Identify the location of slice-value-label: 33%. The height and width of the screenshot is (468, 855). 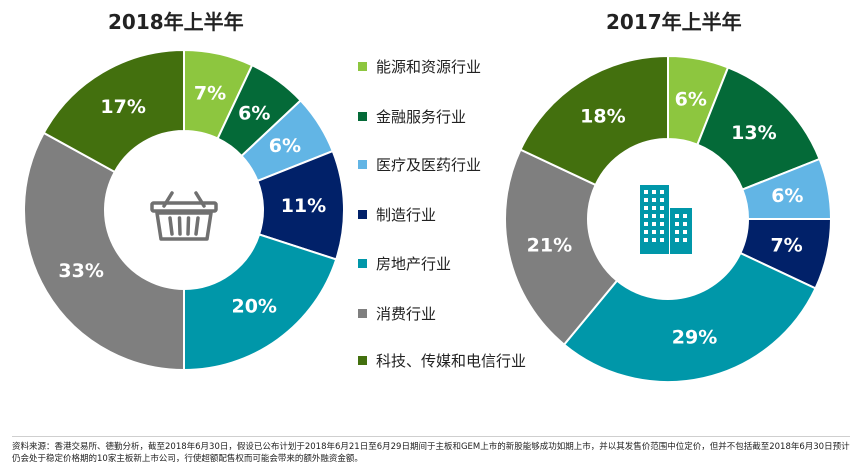
(80, 271).